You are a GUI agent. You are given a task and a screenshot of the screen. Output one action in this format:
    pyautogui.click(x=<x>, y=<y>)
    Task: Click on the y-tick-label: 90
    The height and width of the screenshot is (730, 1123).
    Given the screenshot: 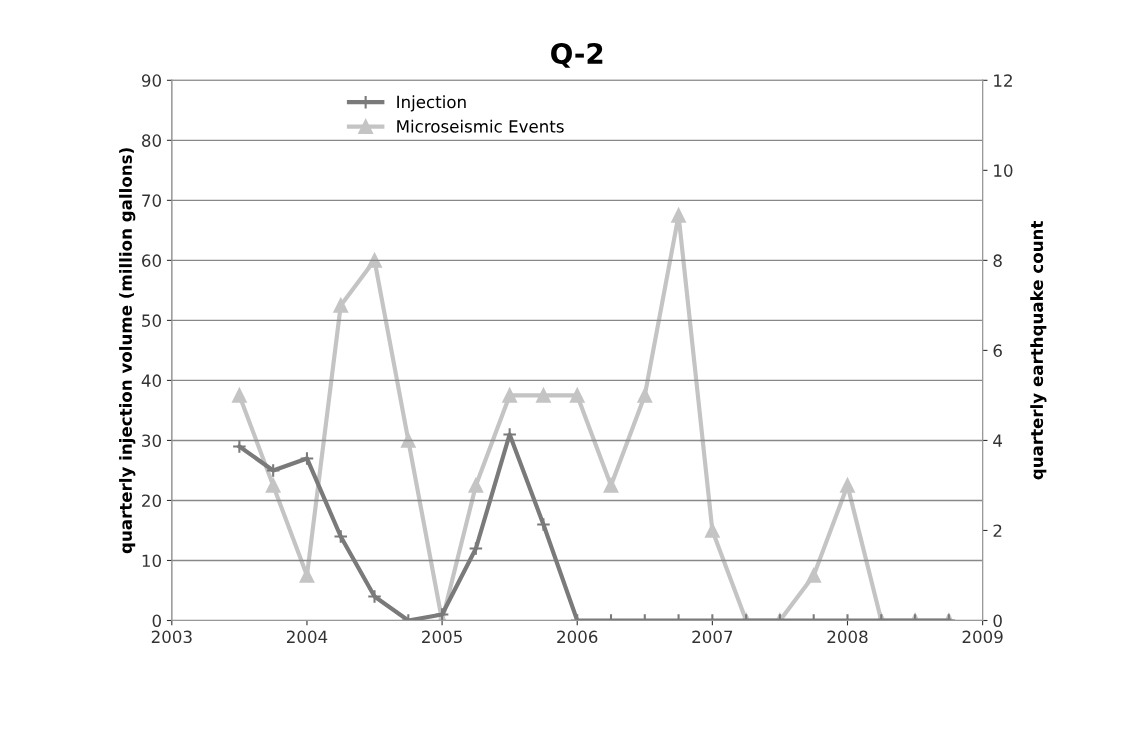 What is the action you would take?
    pyautogui.click(x=151, y=80)
    